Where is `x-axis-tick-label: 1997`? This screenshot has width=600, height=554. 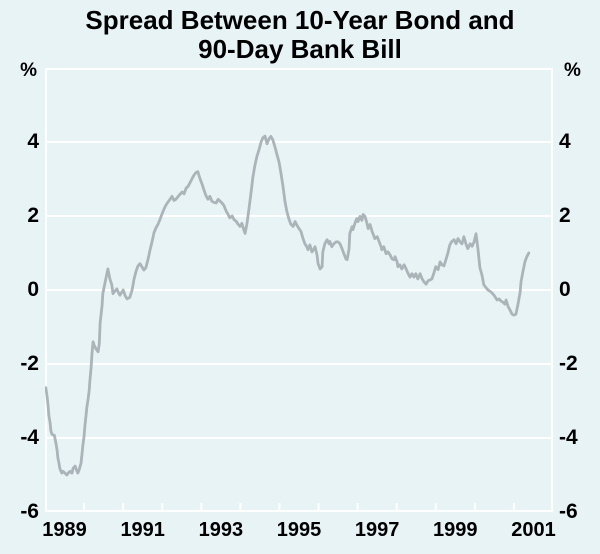
x-axis-tick-label: 1997 is located at coordinates (377, 530).